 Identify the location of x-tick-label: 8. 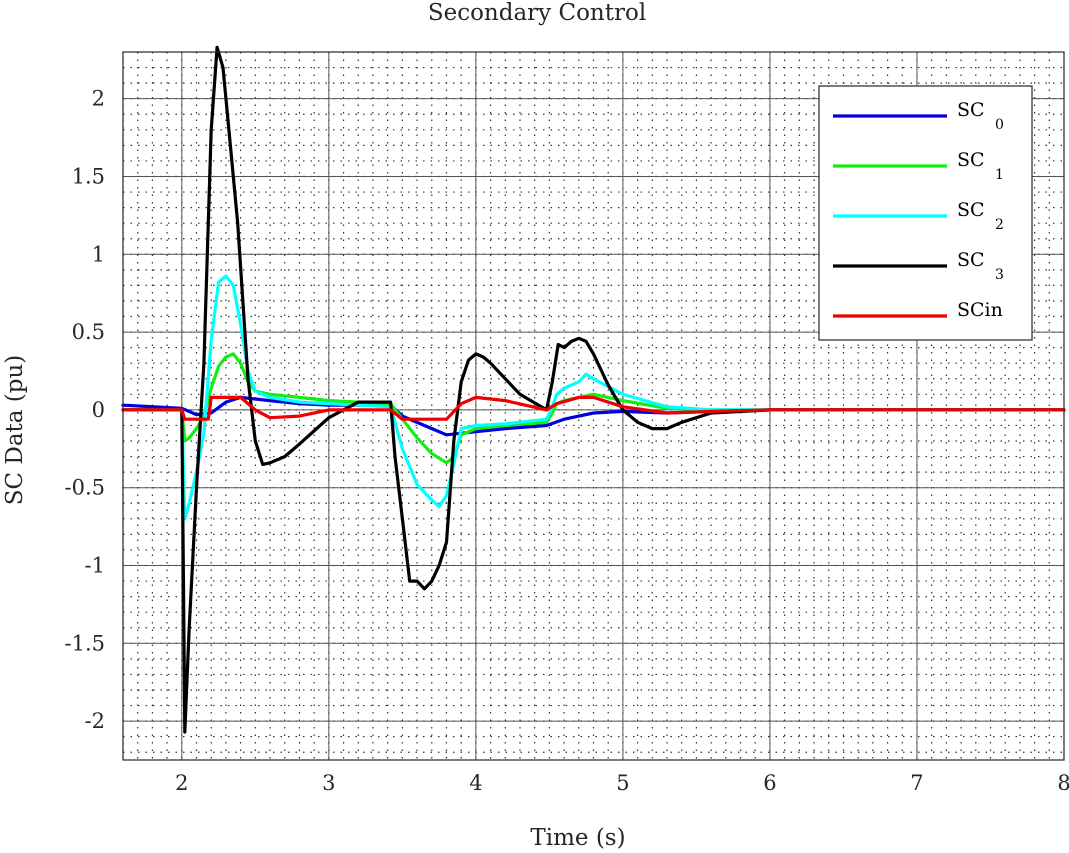
(1063, 783).